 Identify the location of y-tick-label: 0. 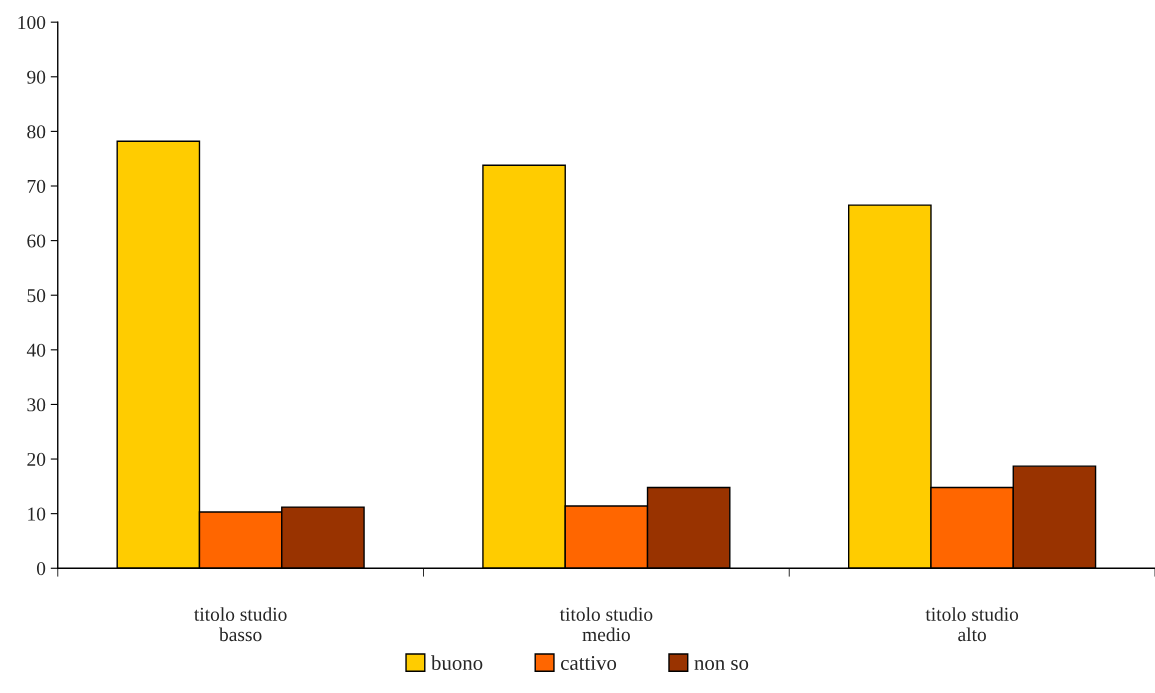
(41, 569).